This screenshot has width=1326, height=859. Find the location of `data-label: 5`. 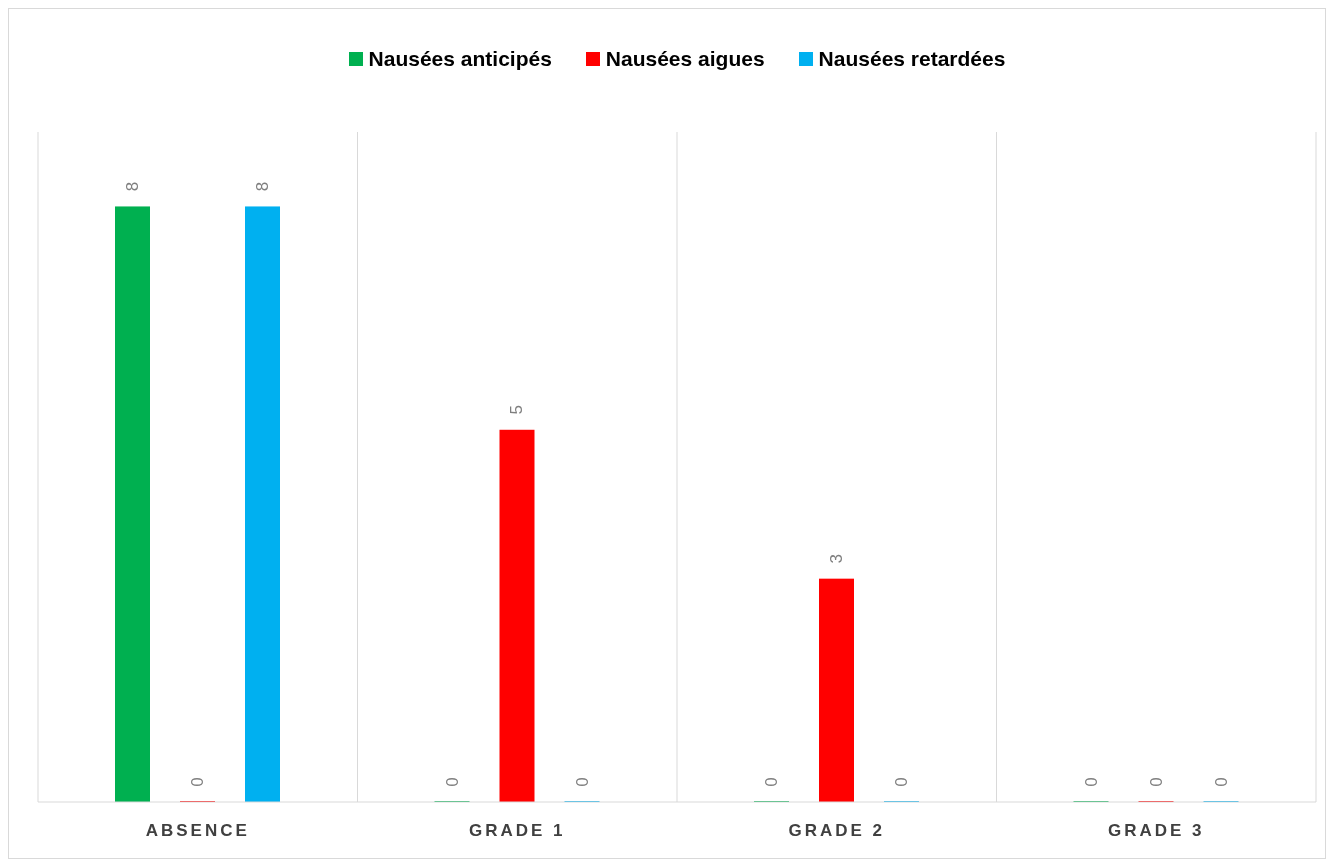

data-label: 5 is located at coordinates (517, 410).